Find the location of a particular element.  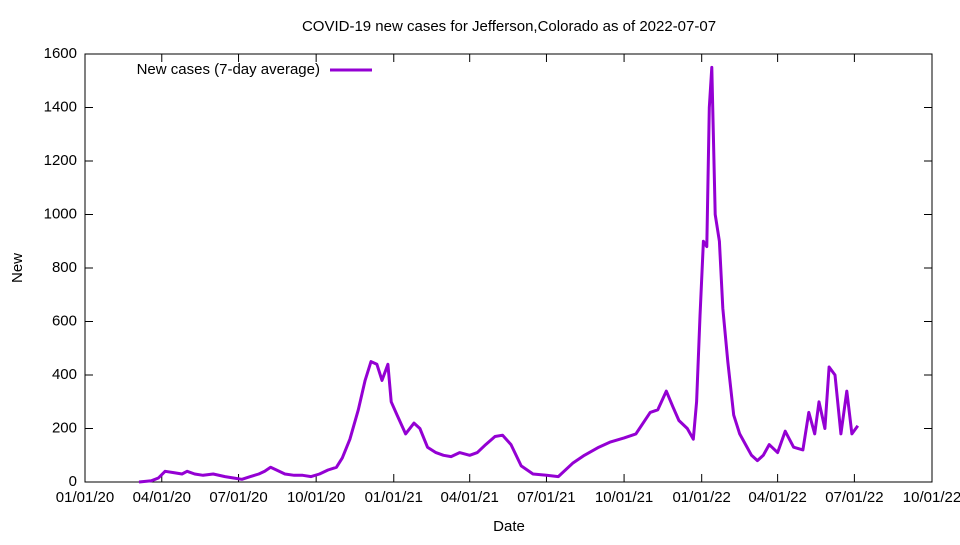

y-tick-label: 1600 is located at coordinates (60, 53).